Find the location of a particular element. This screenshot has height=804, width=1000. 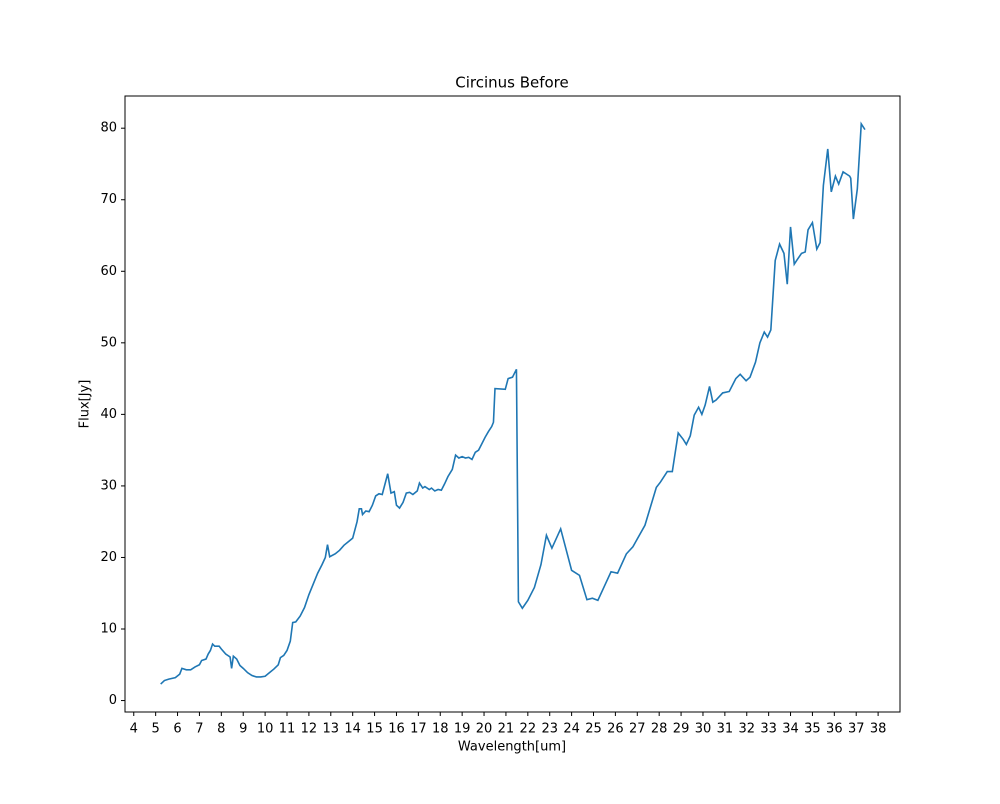

x-tick-label: 31 is located at coordinates (725, 729).